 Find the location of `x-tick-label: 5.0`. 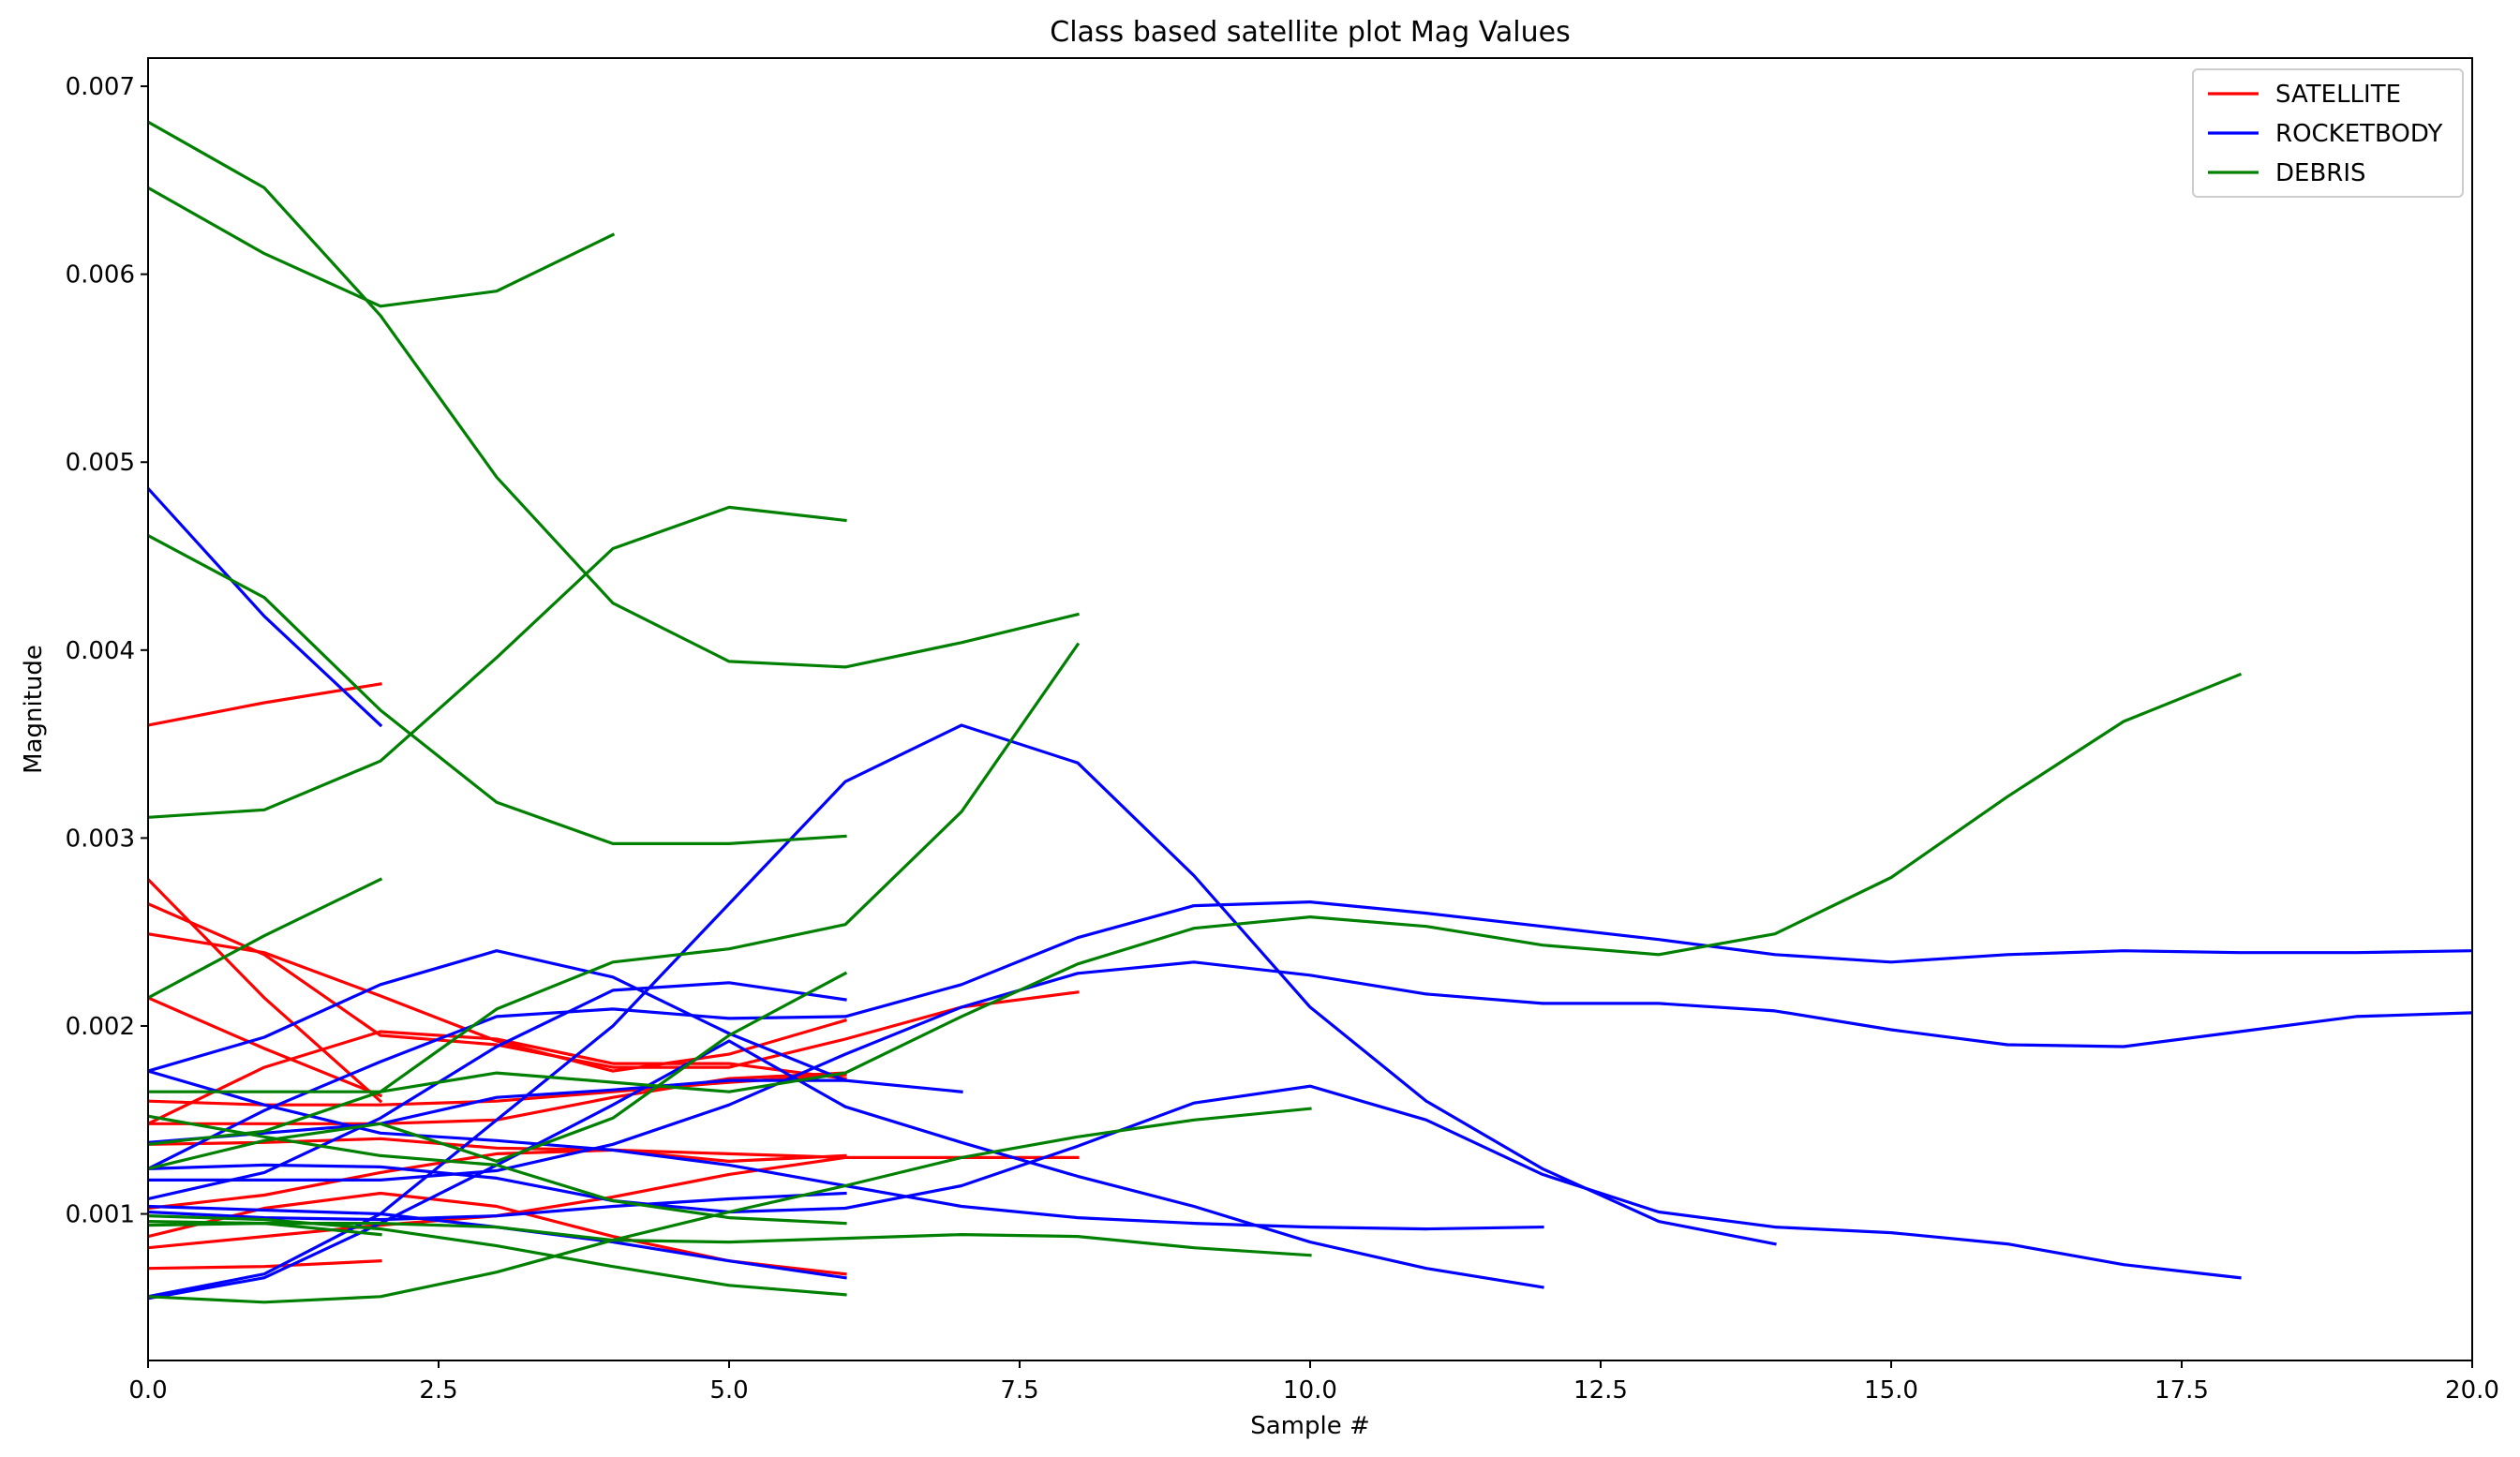

x-tick-label: 5.0 is located at coordinates (728, 1390).